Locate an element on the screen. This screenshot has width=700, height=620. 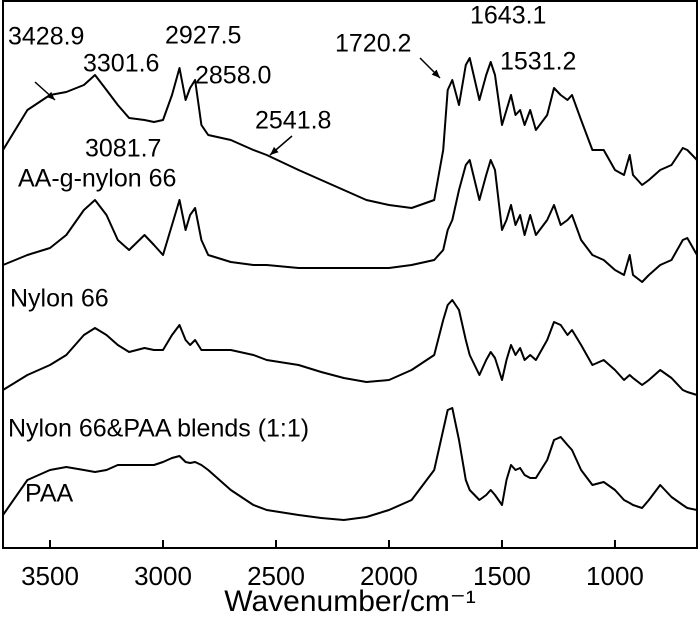
series-label: Nylon 66&PAA blends (1:1) is located at coordinates (158, 429).